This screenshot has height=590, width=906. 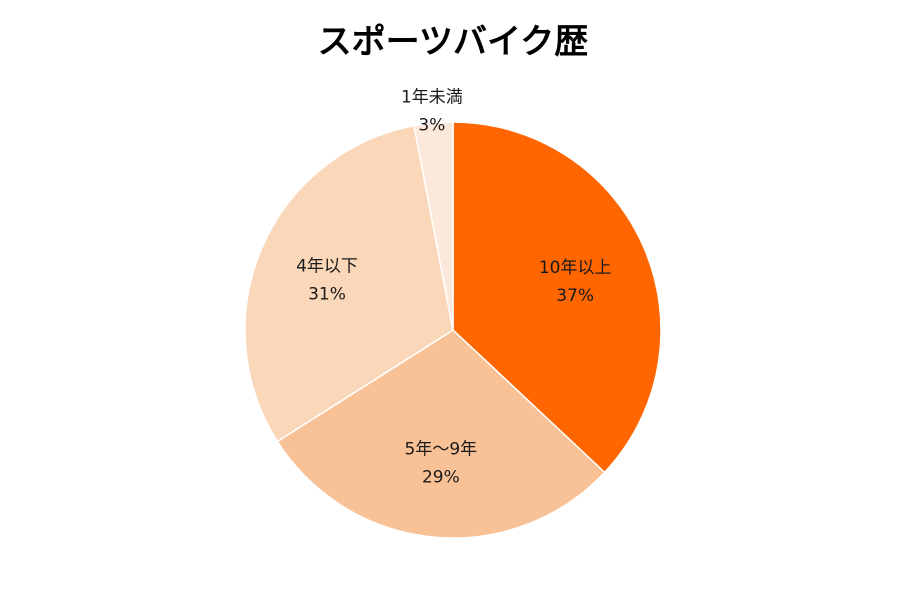 What do you see at coordinates (441, 477) in the screenshot?
I see `slice-percent-label: 29%` at bounding box center [441, 477].